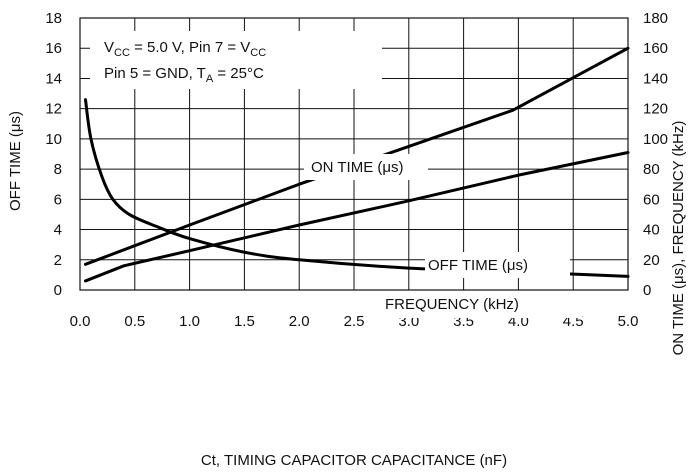 Image resolution: width=693 pixels, height=475 pixels. Describe the element at coordinates (244, 321) in the screenshot. I see `x-tick-label: 1.5` at that location.